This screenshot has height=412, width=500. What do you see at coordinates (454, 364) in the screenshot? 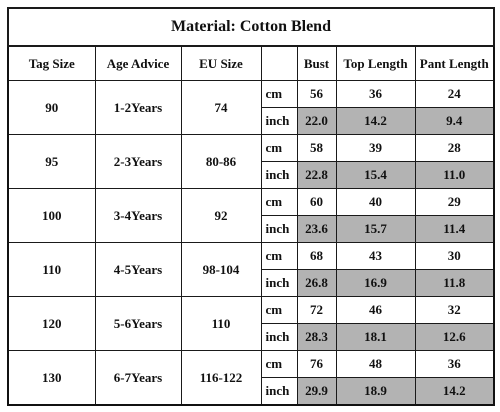
I see `pant-length-cell: 36` at bounding box center [454, 364].